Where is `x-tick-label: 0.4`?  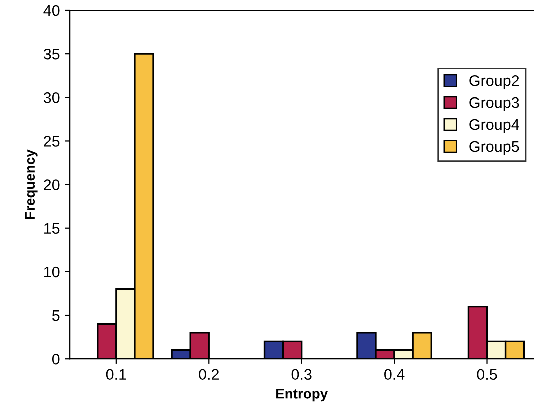 x-tick-label: 0.4 is located at coordinates (394, 374).